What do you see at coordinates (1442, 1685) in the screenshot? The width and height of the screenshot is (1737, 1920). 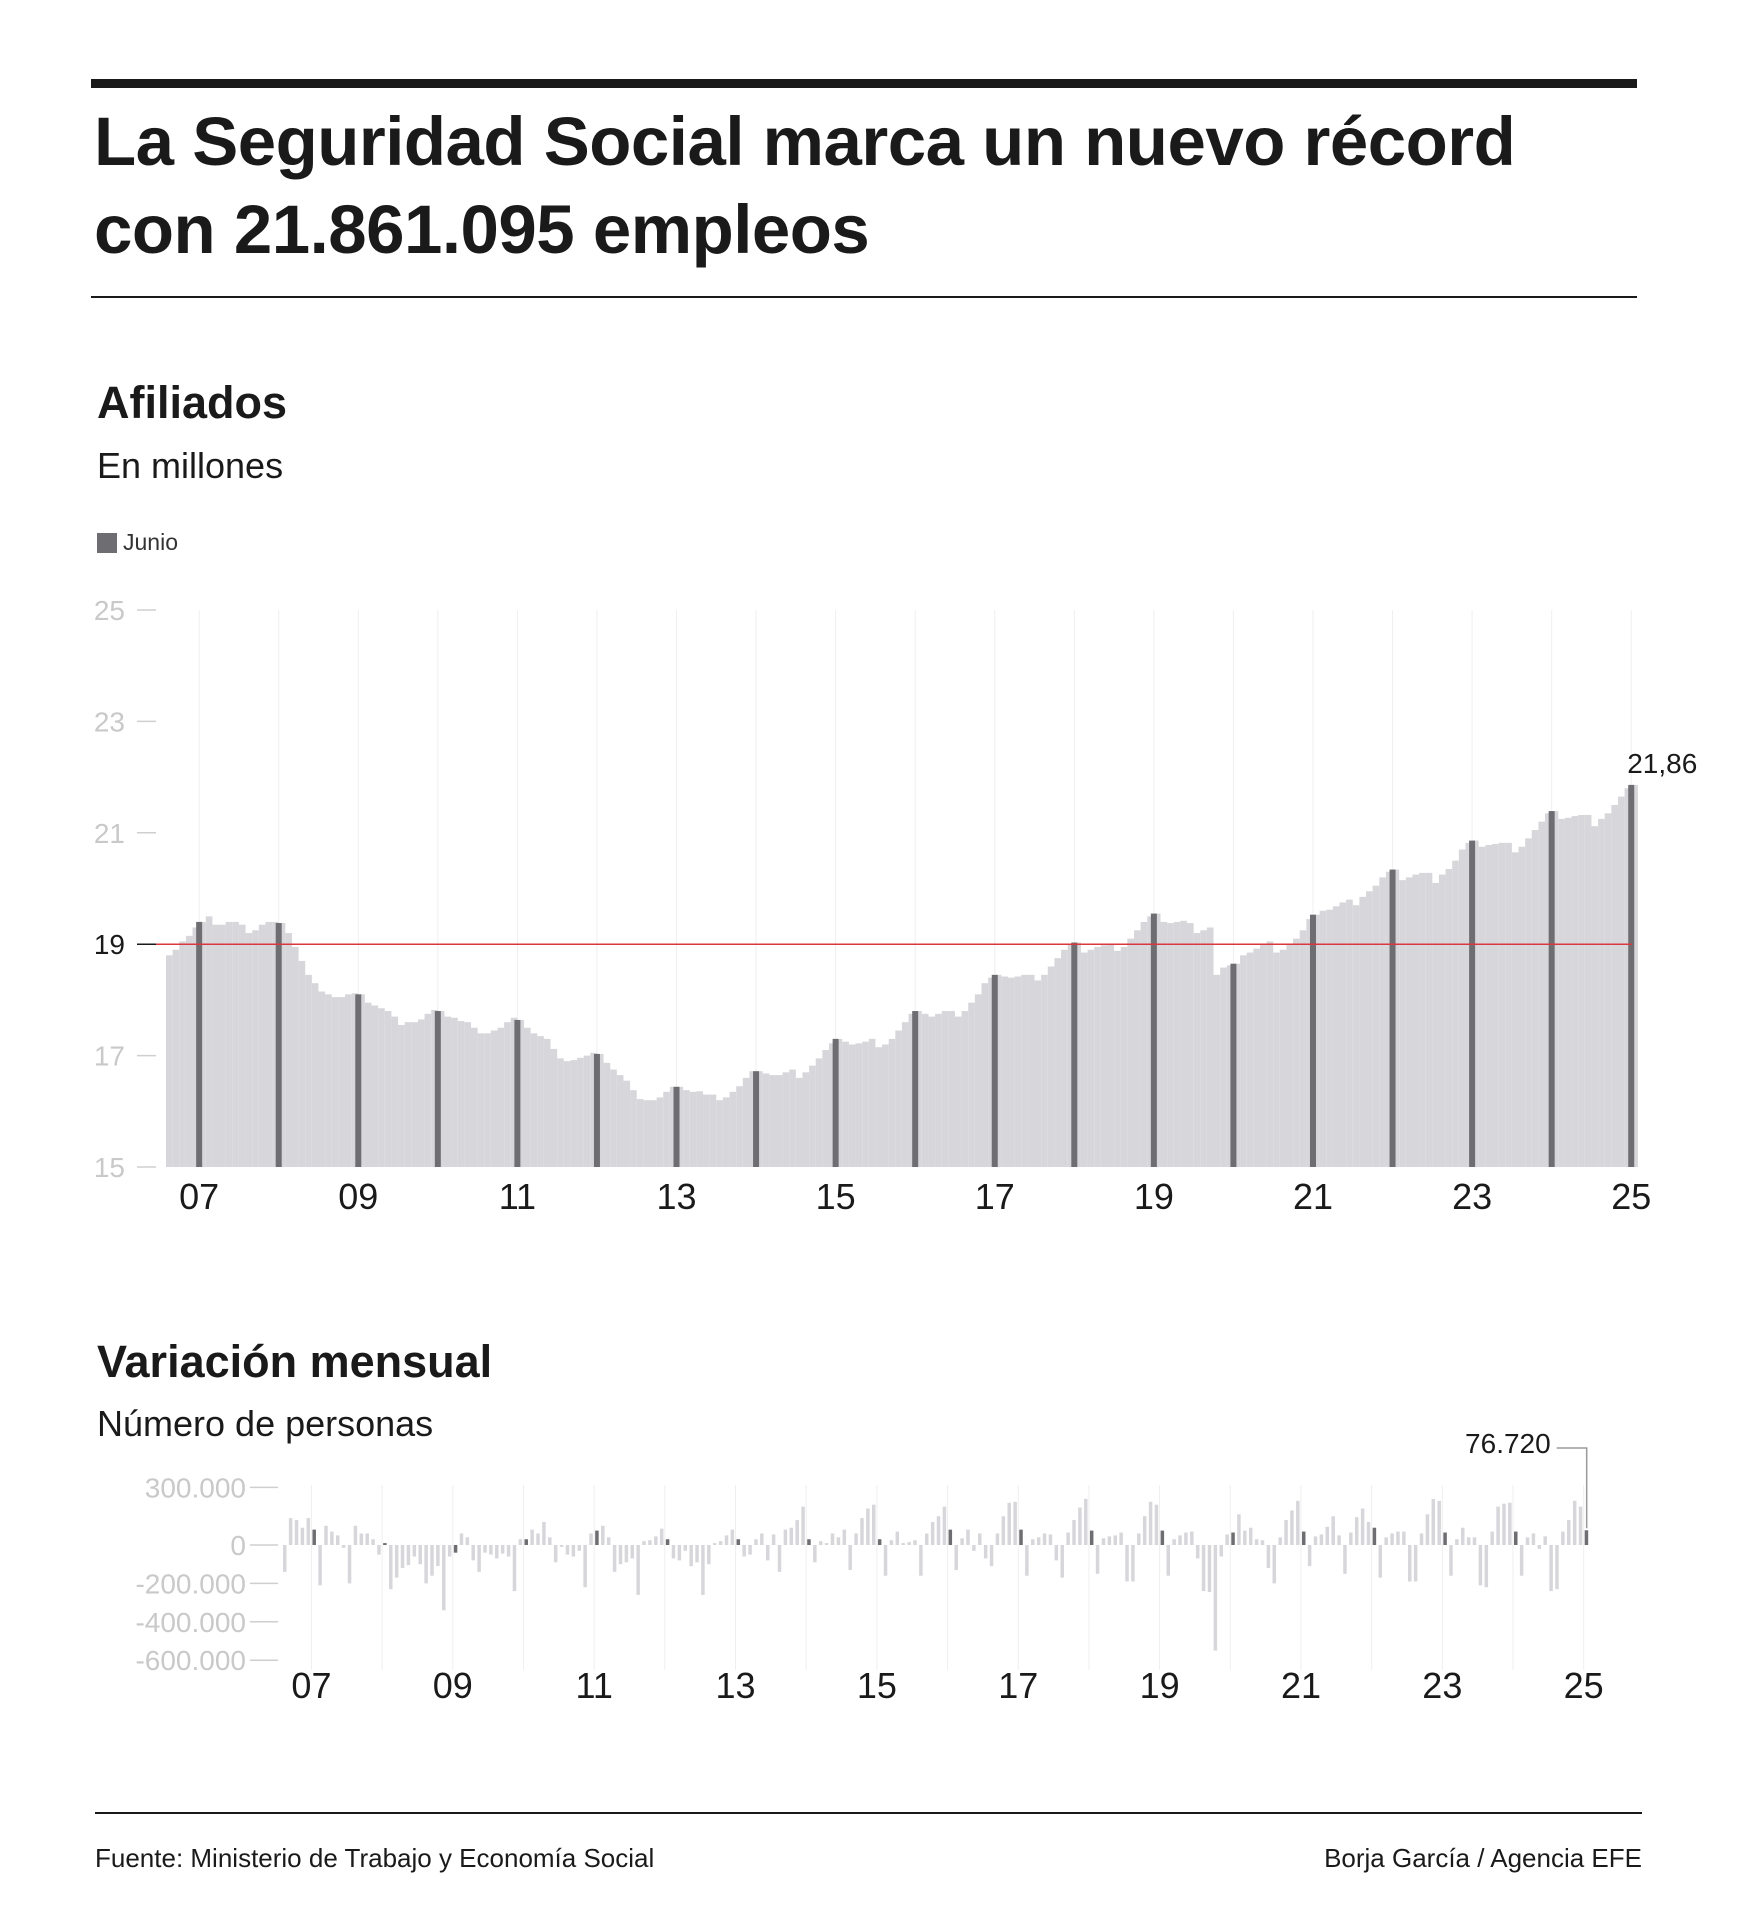 I see `x-tick-label: 23` at bounding box center [1442, 1685].